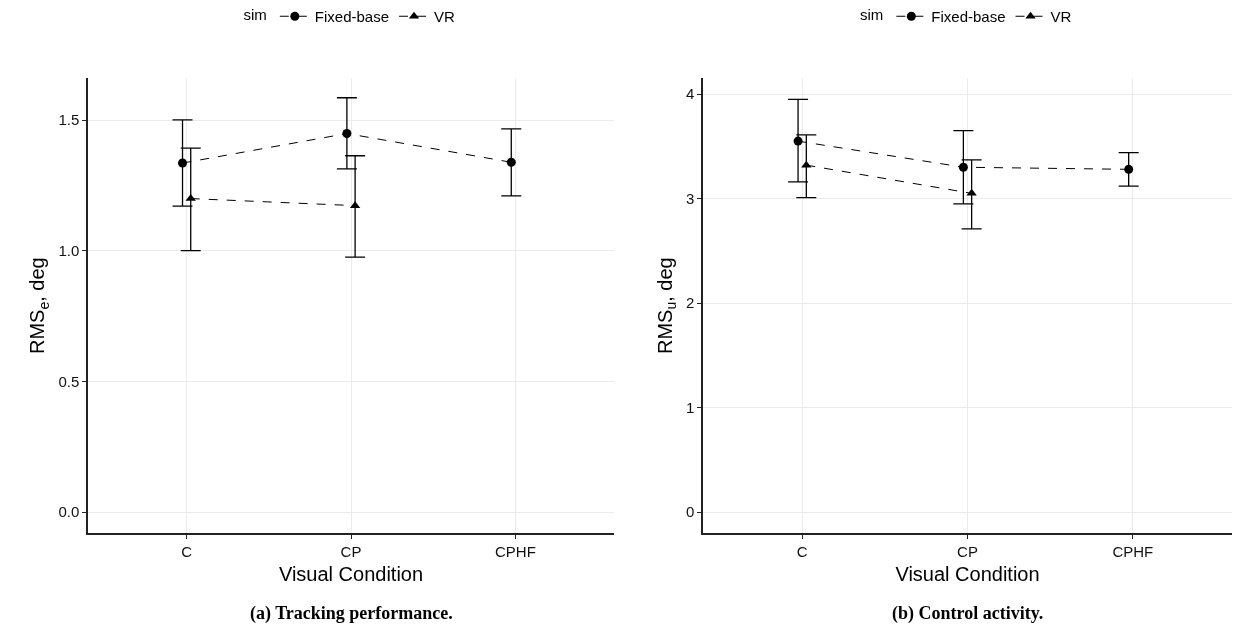 The width and height of the screenshot is (1235, 639). What do you see at coordinates (690, 94) in the screenshot?
I see `y-tick-label: 4` at bounding box center [690, 94].